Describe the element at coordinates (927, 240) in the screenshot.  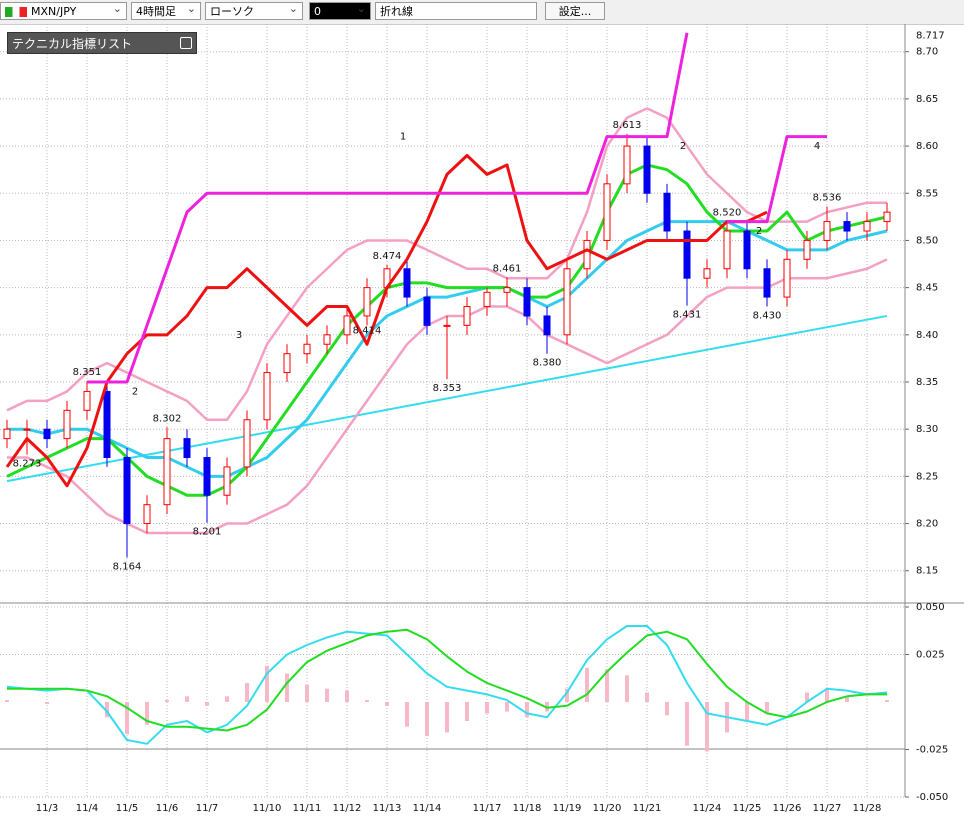
I see `y-tick-label: 8.50` at that location.